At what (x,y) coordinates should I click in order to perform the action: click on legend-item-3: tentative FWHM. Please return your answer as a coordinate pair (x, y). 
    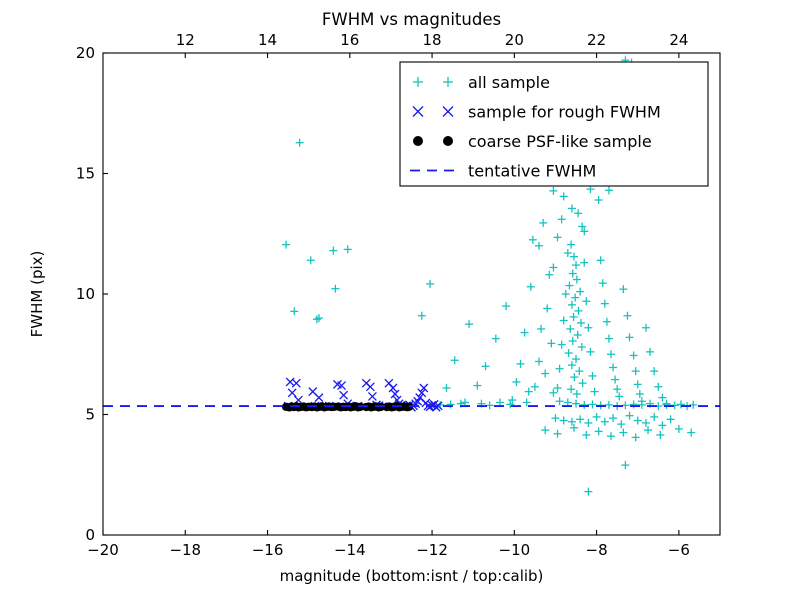
    Looking at the image, I should click on (503, 171).